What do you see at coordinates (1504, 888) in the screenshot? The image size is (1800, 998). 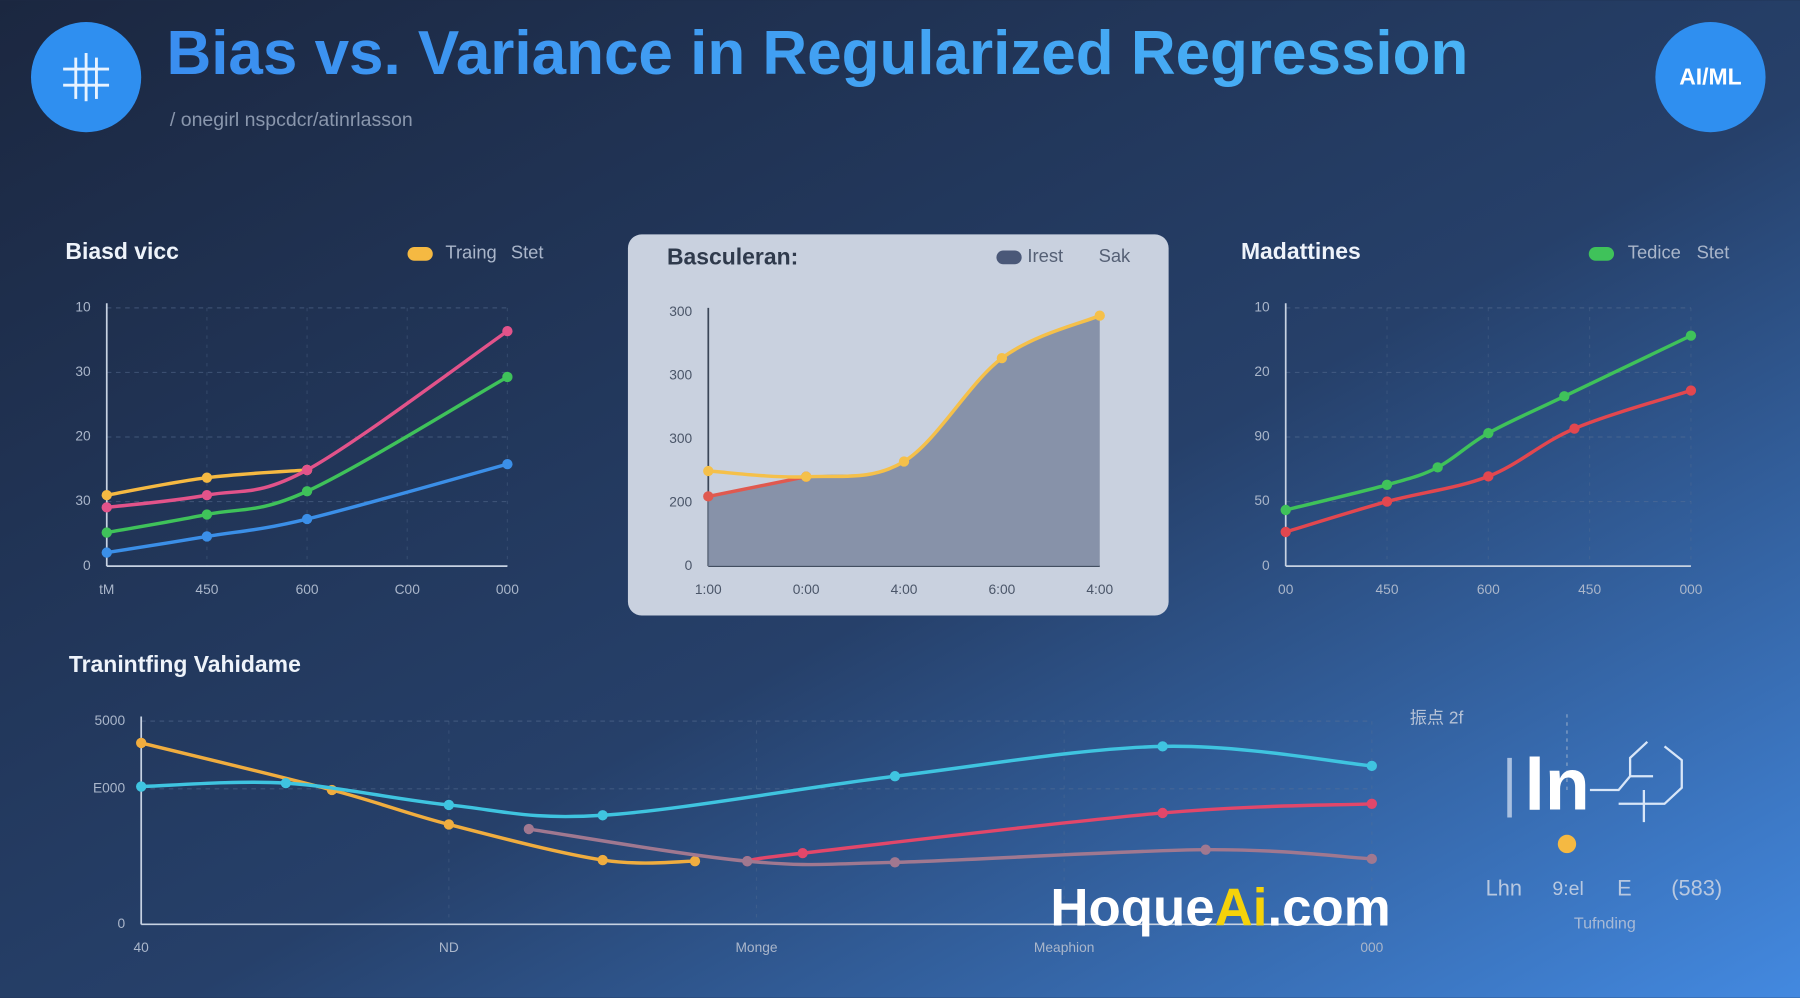 I see `side-item: Lhn` at bounding box center [1504, 888].